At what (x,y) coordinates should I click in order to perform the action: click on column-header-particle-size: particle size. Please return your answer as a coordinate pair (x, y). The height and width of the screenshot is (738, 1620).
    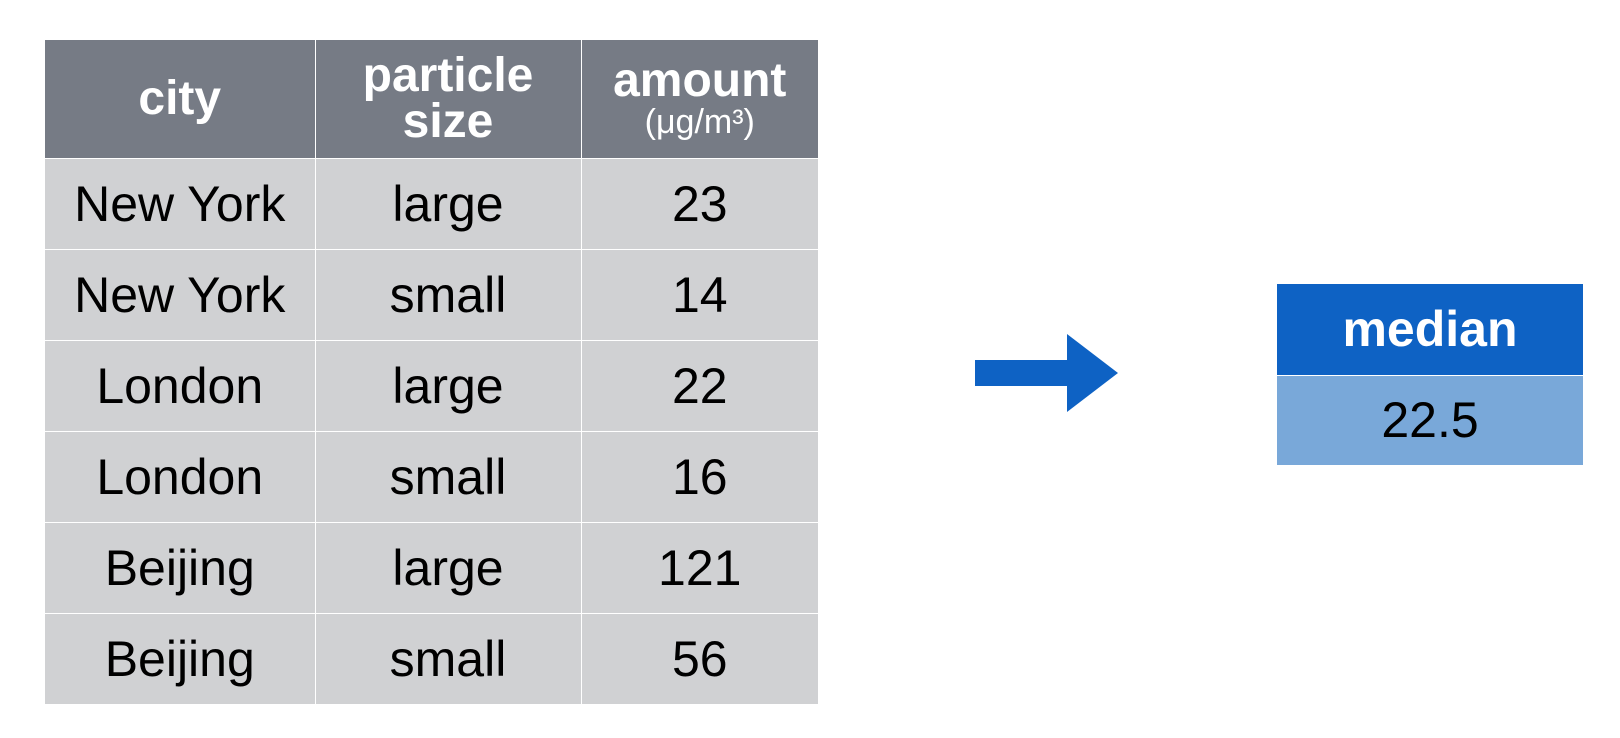
    Looking at the image, I should click on (448, 99).